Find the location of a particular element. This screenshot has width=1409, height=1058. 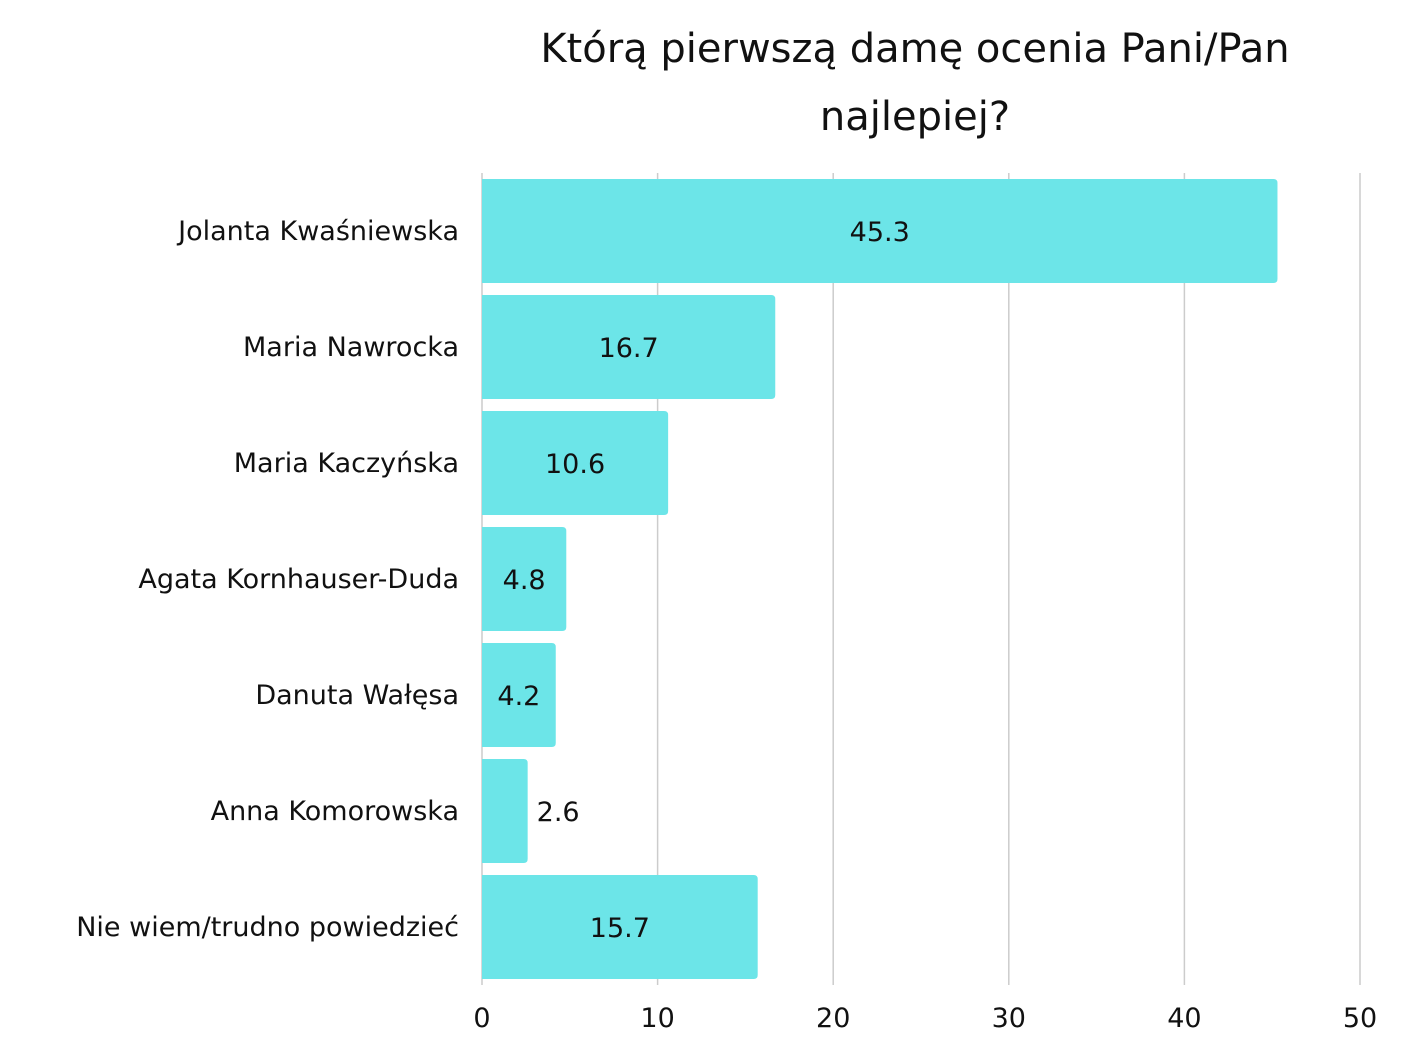

value-label-2: 10.6 is located at coordinates (575, 464).